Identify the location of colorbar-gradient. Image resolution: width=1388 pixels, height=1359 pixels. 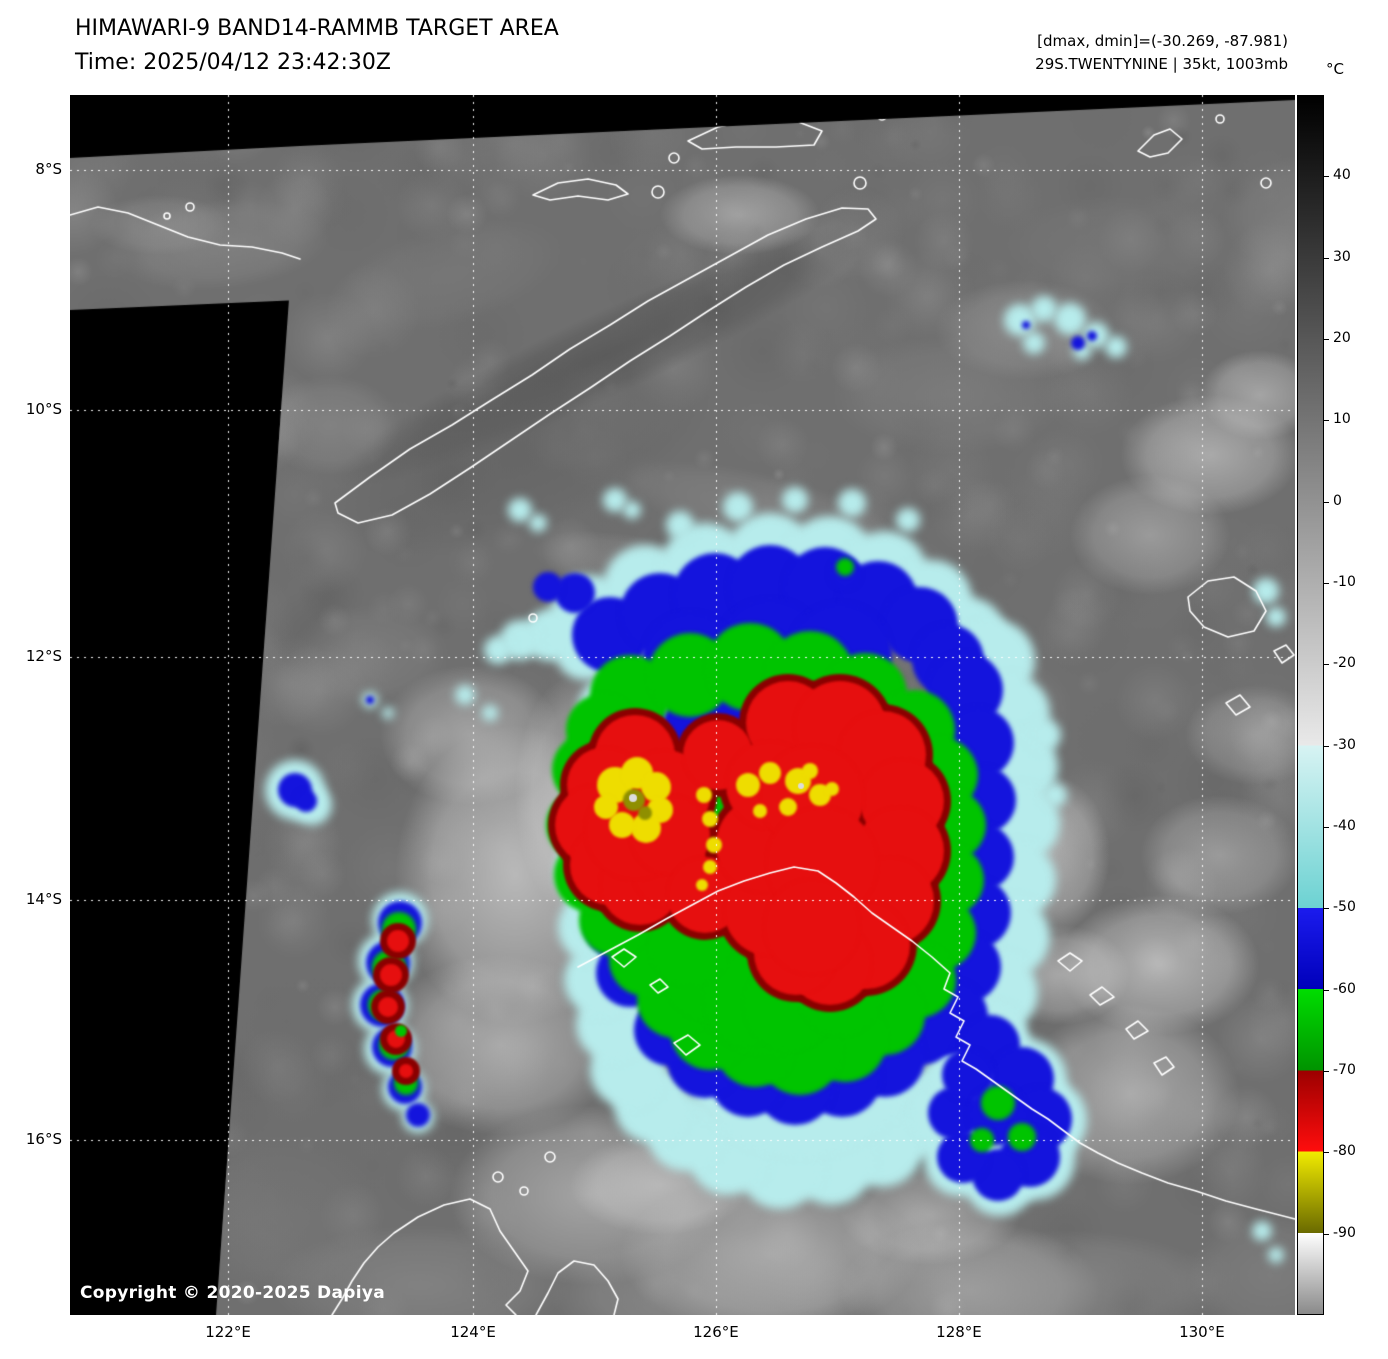
(1310, 705).